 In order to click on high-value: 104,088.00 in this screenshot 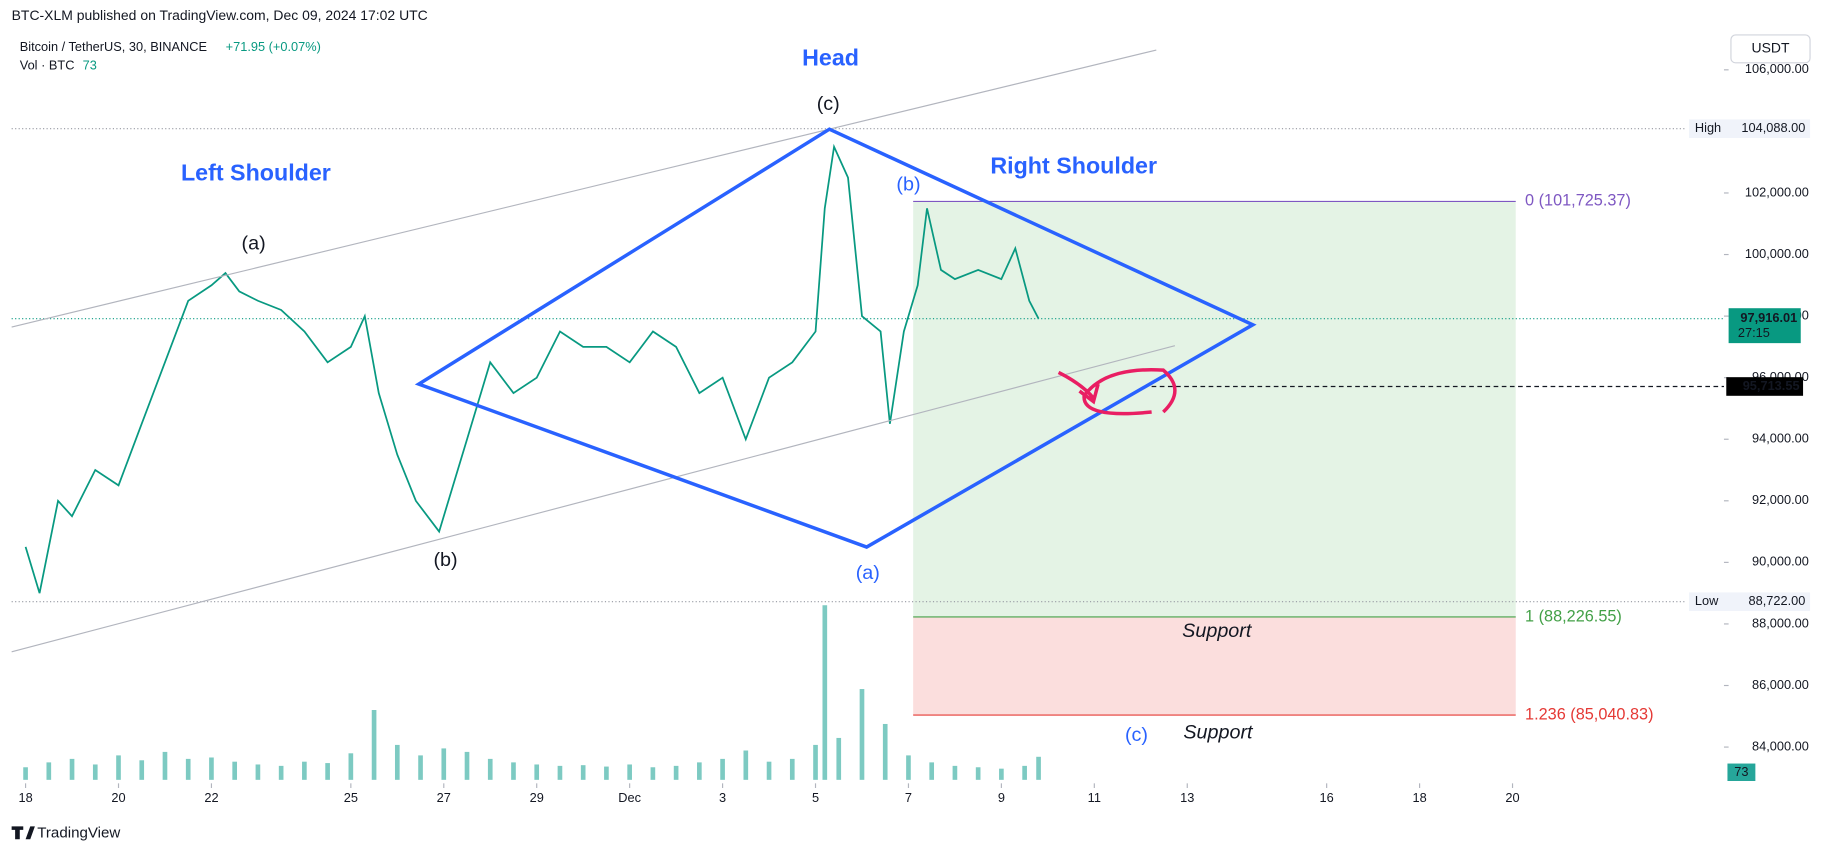, I will do `click(1773, 127)`.